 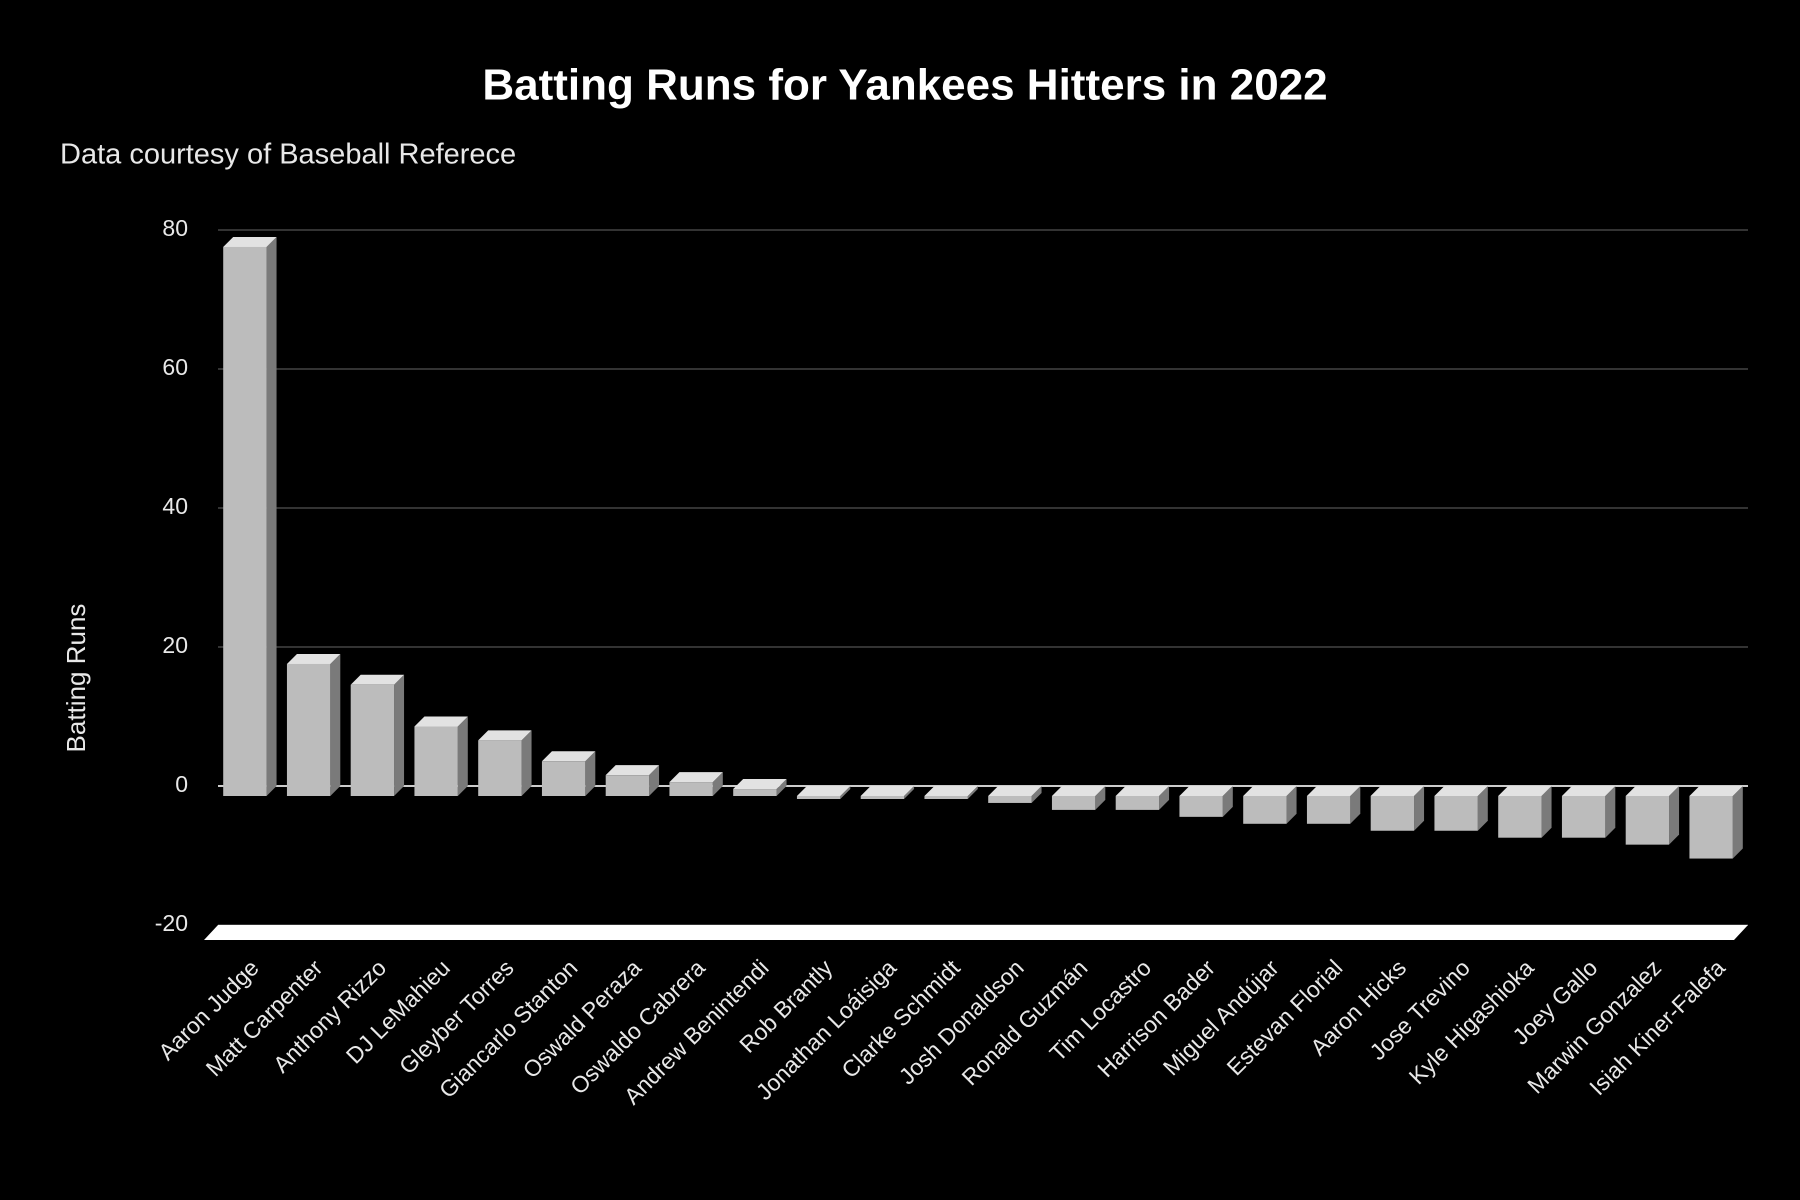 What do you see at coordinates (904, 85) in the screenshot?
I see `chart-title: Batting Runs for Yankees Hitters in 2022` at bounding box center [904, 85].